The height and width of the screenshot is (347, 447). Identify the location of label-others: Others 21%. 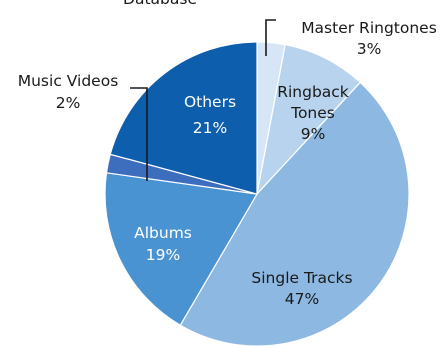
(210, 115).